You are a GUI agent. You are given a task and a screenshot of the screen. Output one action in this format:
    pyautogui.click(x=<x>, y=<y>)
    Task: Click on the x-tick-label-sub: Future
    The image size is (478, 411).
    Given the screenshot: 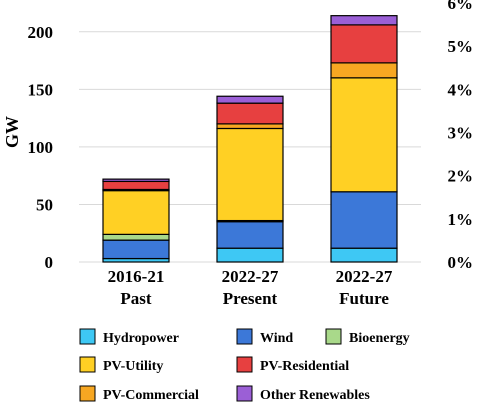 What is the action you would take?
    pyautogui.click(x=364, y=298)
    